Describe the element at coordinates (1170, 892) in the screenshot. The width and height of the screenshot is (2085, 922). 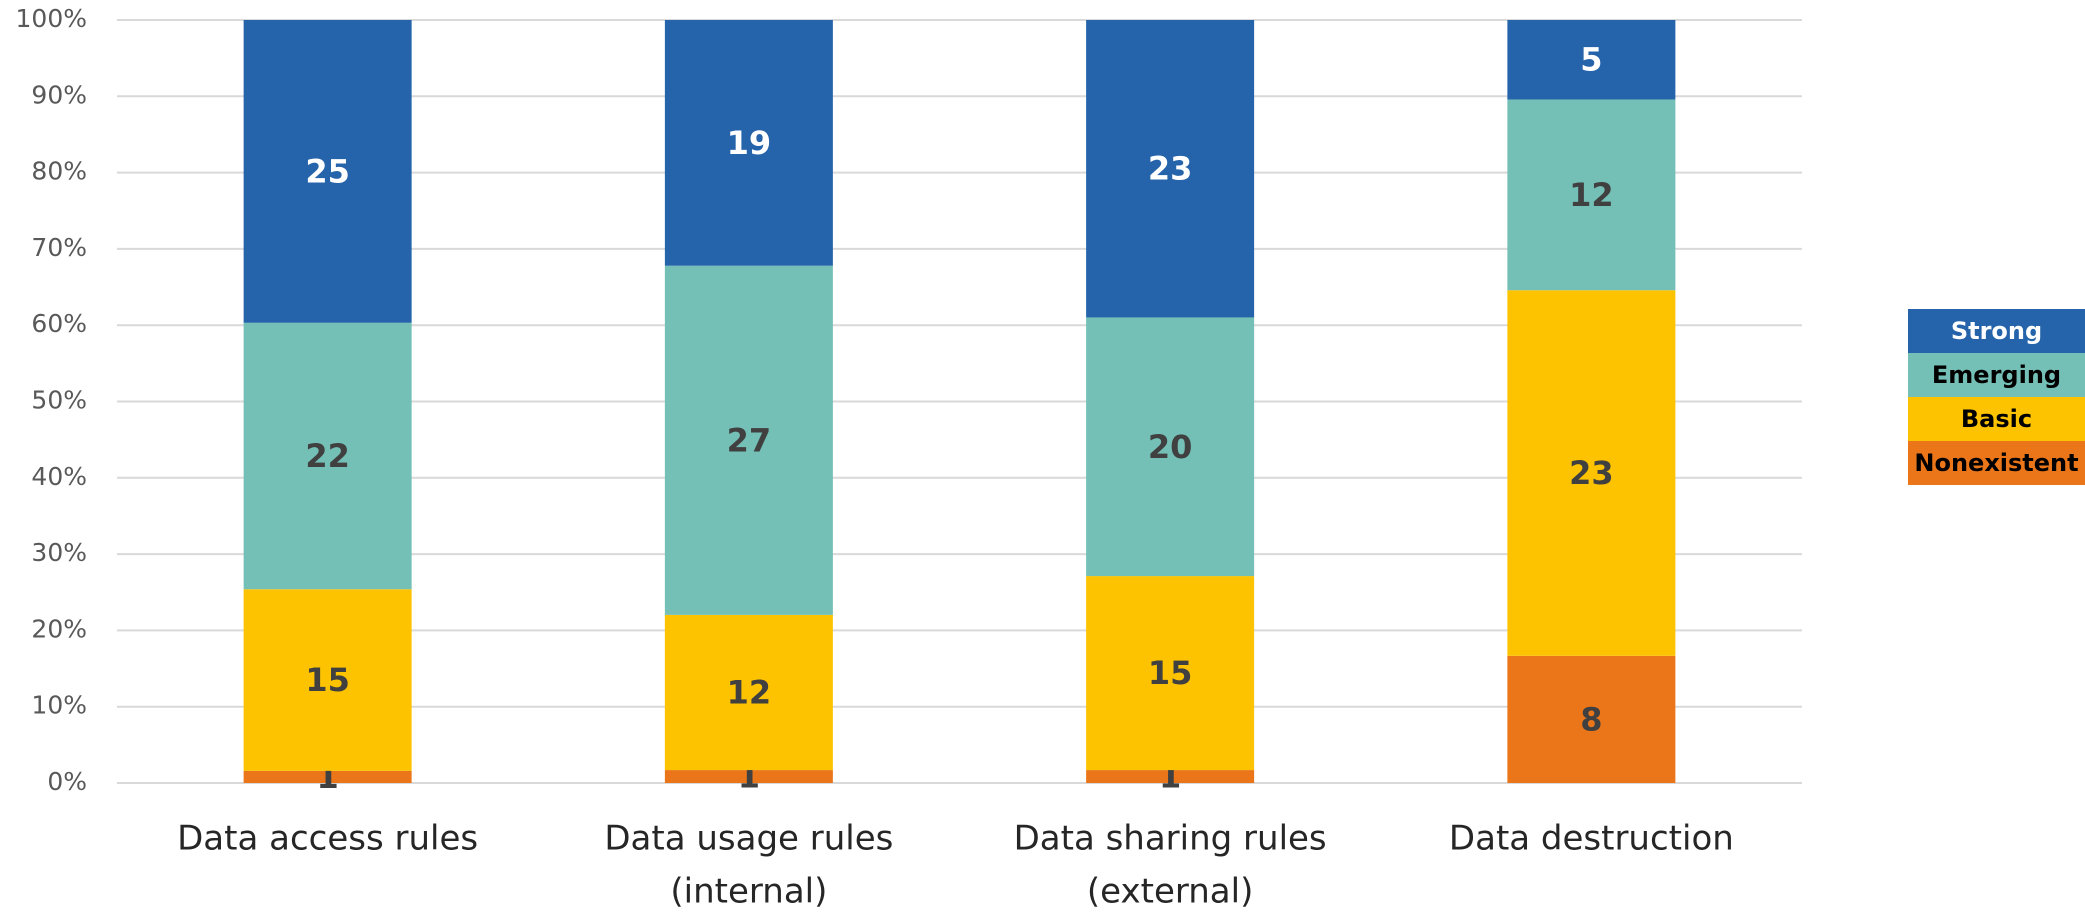
I see `x-tick-label: (external)` at that location.